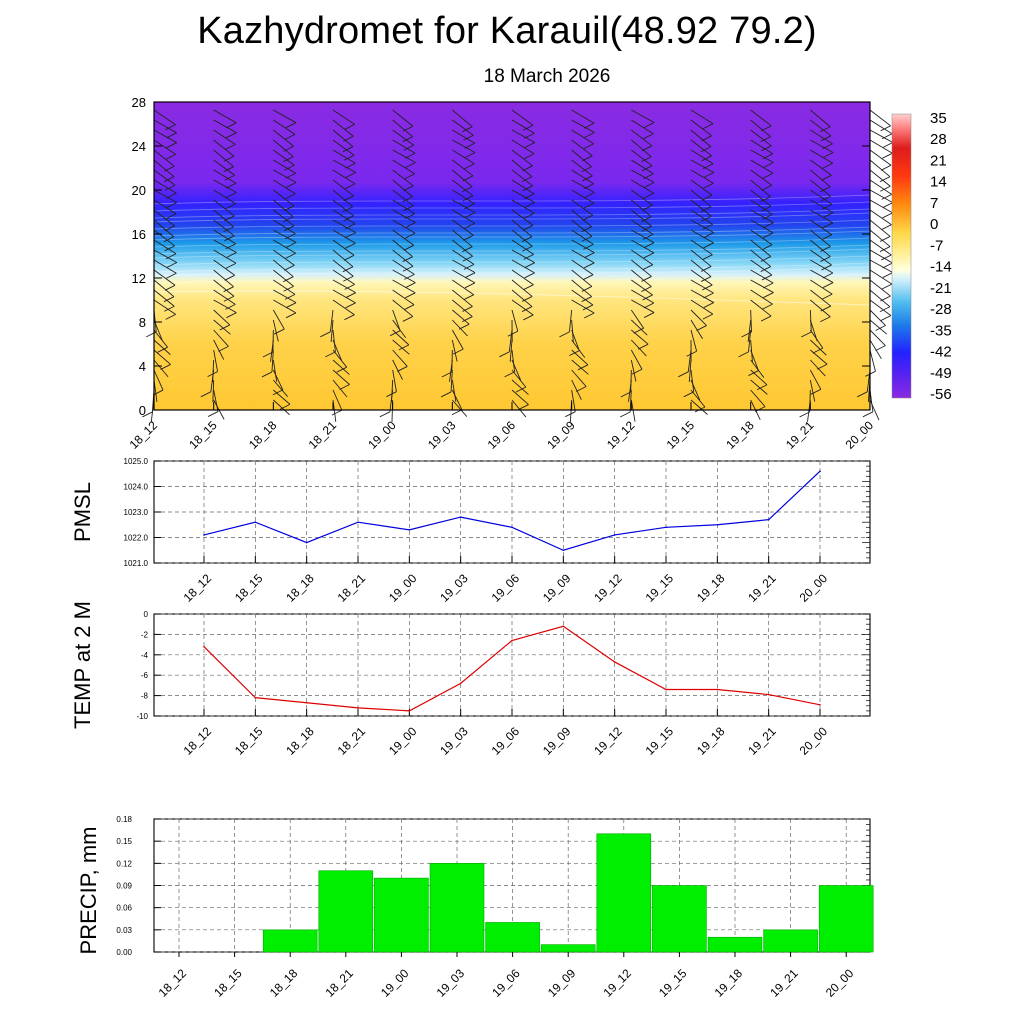 This screenshot has height=1024, width=1024. I want to click on x-tick-label: 18_18, so click(284, 983).